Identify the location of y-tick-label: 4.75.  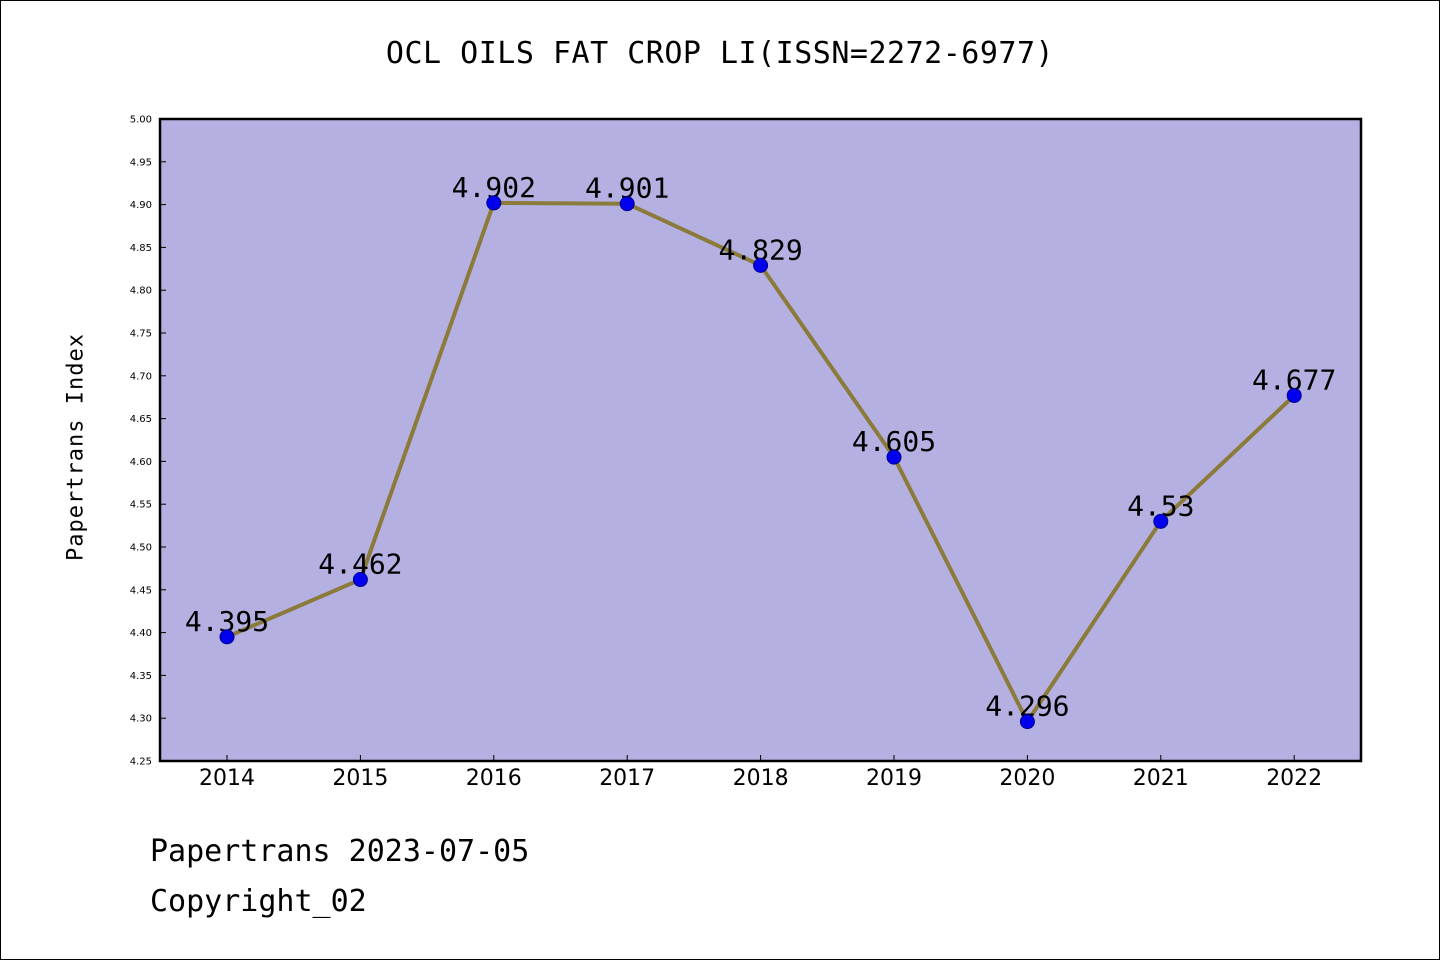
(141, 334).